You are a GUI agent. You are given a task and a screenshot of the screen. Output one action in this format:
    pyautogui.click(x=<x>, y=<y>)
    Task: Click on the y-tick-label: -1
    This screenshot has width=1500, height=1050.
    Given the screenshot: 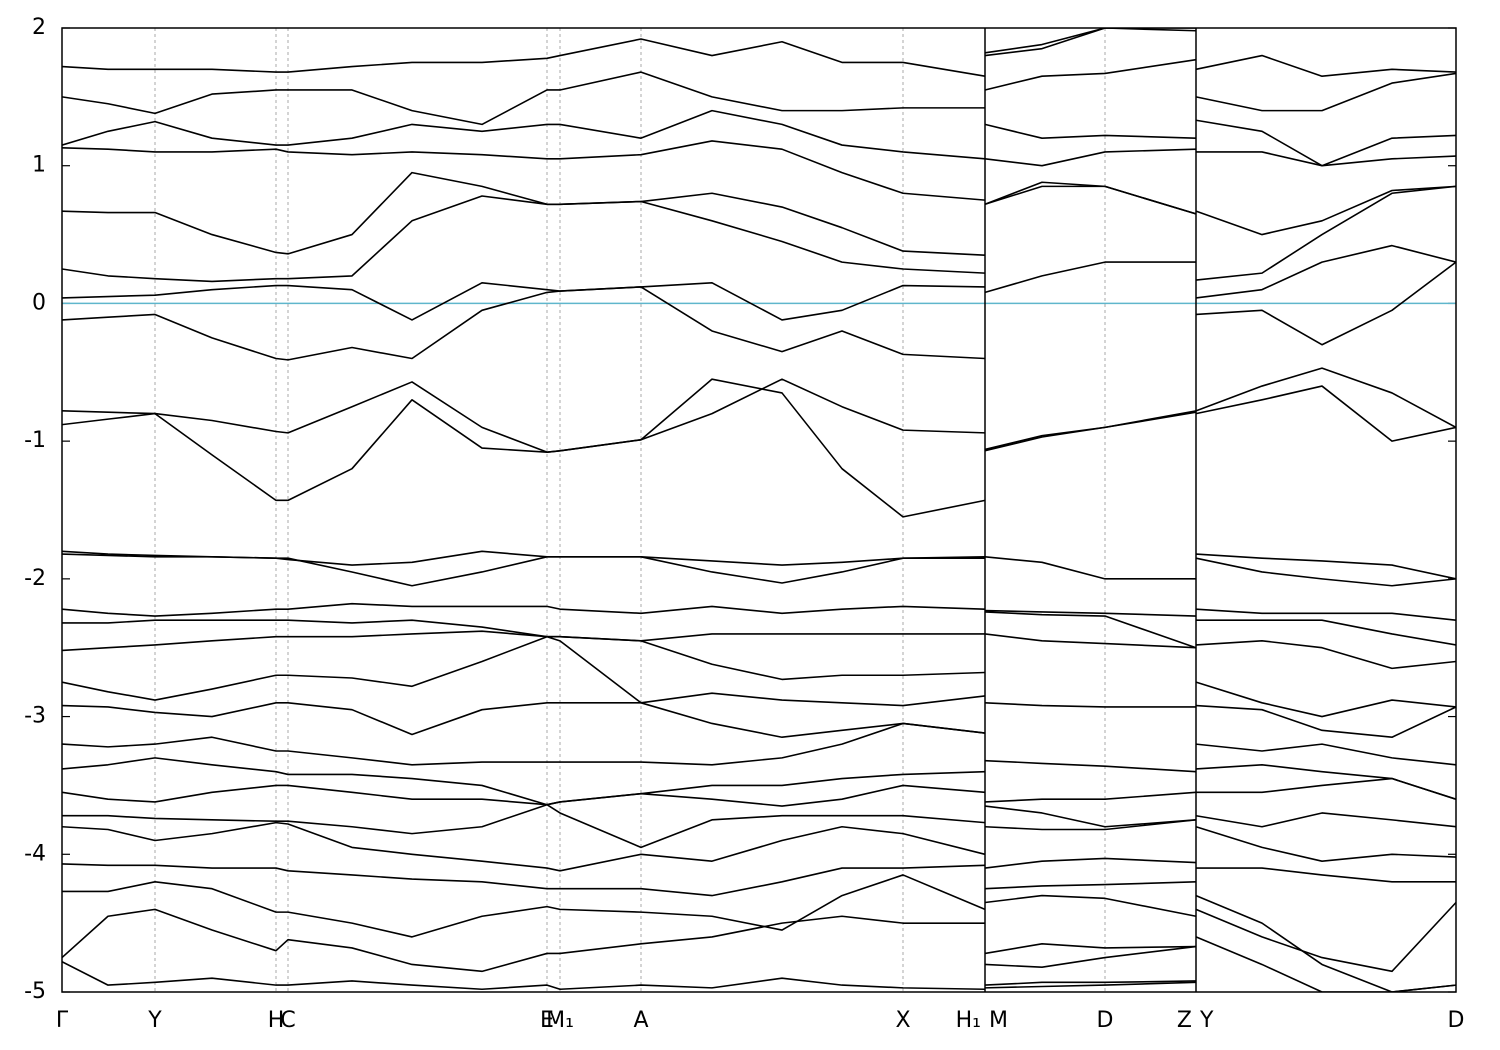 What is the action you would take?
    pyautogui.click(x=35, y=440)
    